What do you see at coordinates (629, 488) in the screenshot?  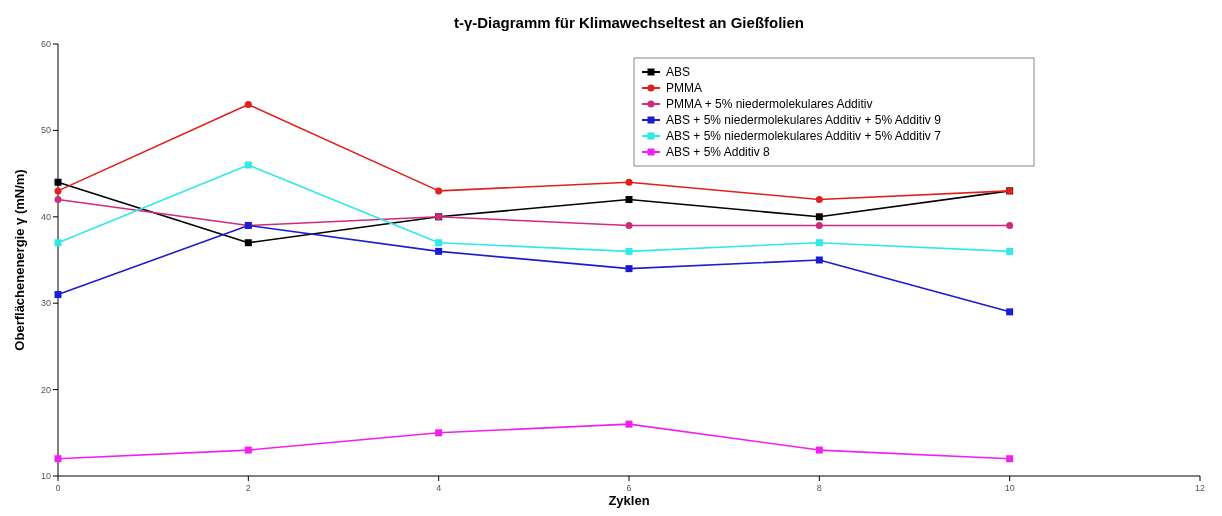 I see `x-tick-label: 6` at bounding box center [629, 488].